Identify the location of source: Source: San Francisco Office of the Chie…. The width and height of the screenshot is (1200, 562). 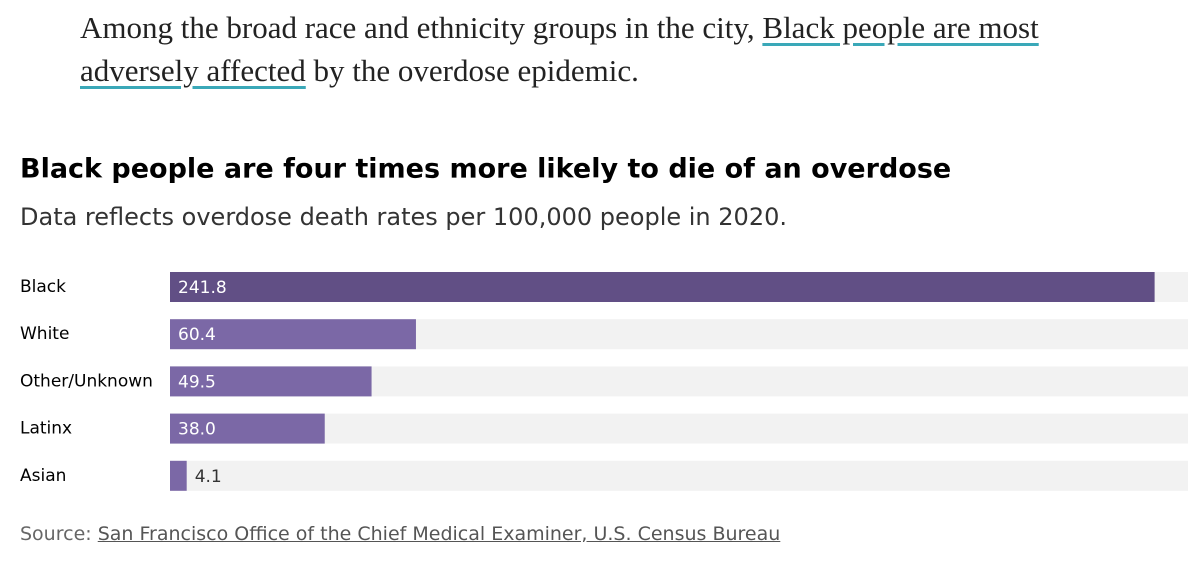
(400, 534).